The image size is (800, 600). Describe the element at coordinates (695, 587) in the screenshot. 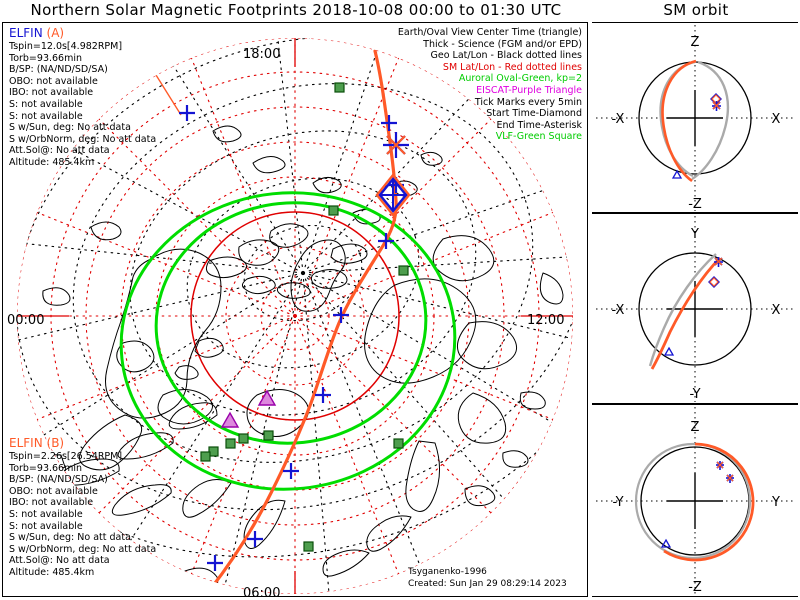

I see `orbit-axis-label-bottom-yz: -Z` at that location.